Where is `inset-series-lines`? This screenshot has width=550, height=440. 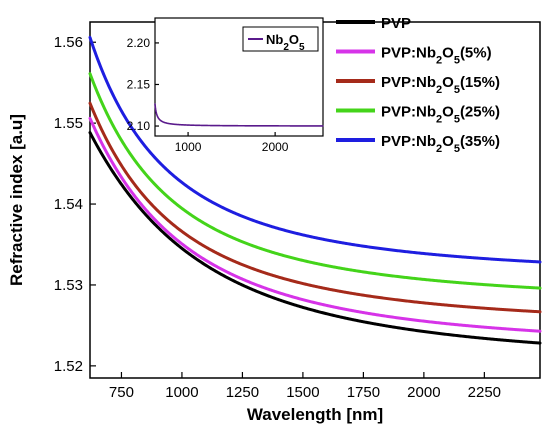
inset-series-lines is located at coordinates (239, 115).